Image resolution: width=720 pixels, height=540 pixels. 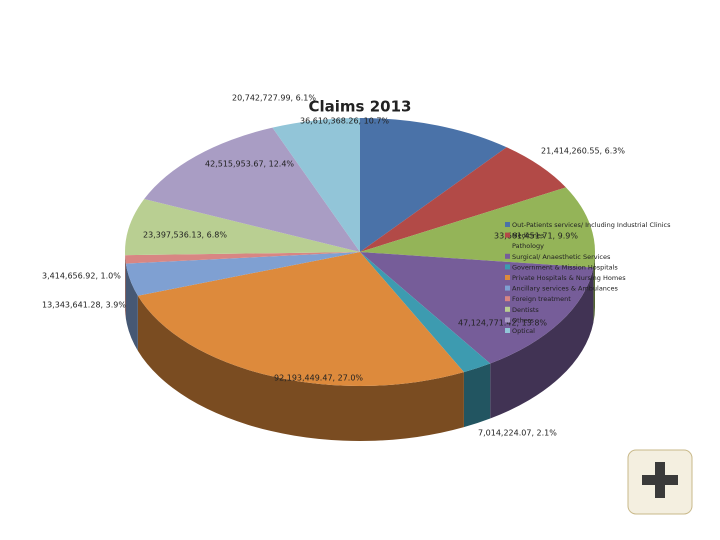 What do you see at coordinates (561, 257) in the screenshot?
I see `legend-label: Surgical/ Anaesthetic Services` at bounding box center [561, 257].